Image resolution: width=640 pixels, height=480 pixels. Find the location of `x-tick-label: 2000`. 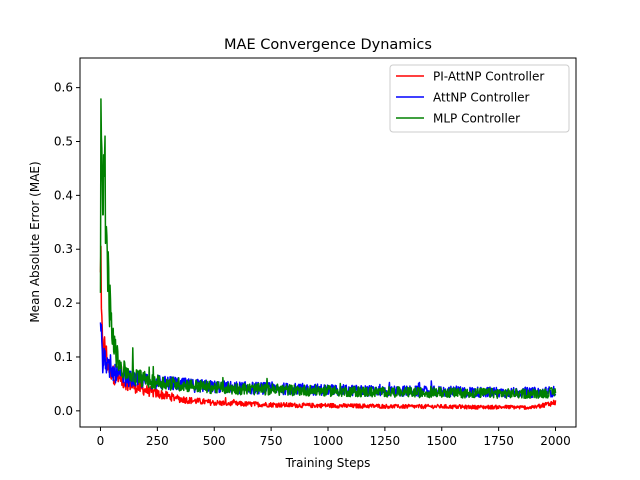

x-tick-label: 2000 is located at coordinates (555, 441).